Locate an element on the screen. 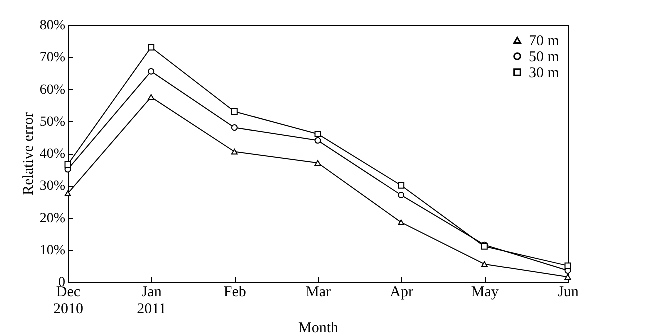 Image resolution: width=666 pixels, height=336 pixels. y-tick-label: 20% is located at coordinates (53, 218).